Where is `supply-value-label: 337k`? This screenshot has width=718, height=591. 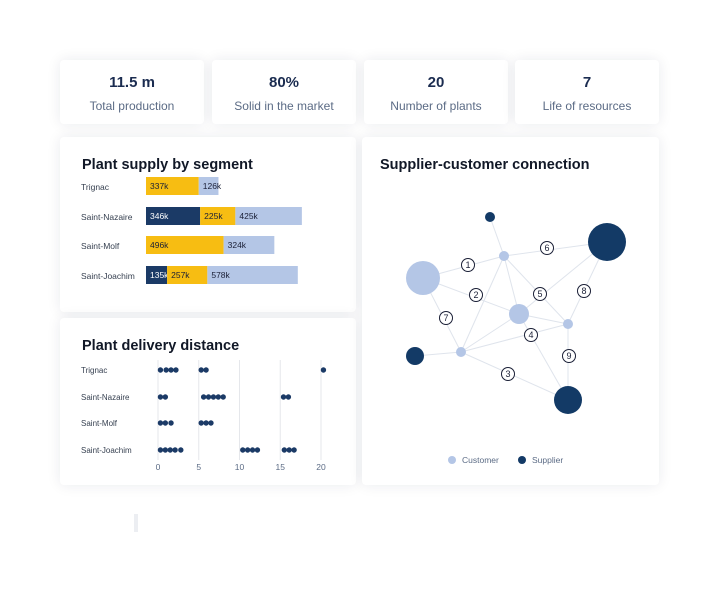
supply-value-label: 337k is located at coordinates (159, 186).